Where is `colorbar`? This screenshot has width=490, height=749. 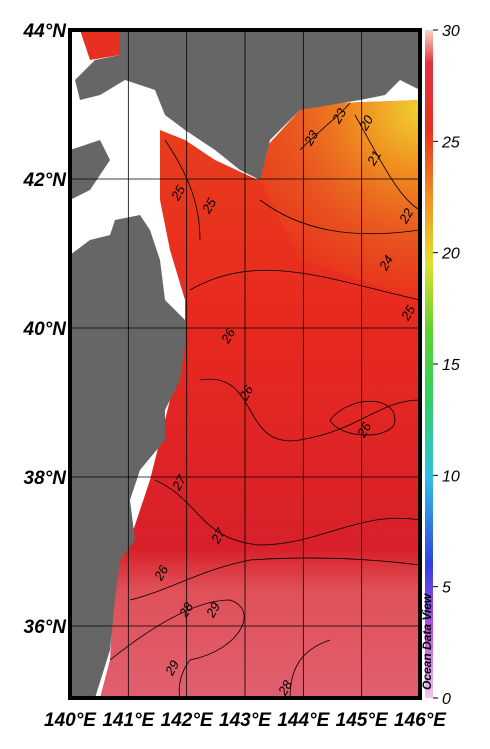 colorbar is located at coordinates (429, 364).